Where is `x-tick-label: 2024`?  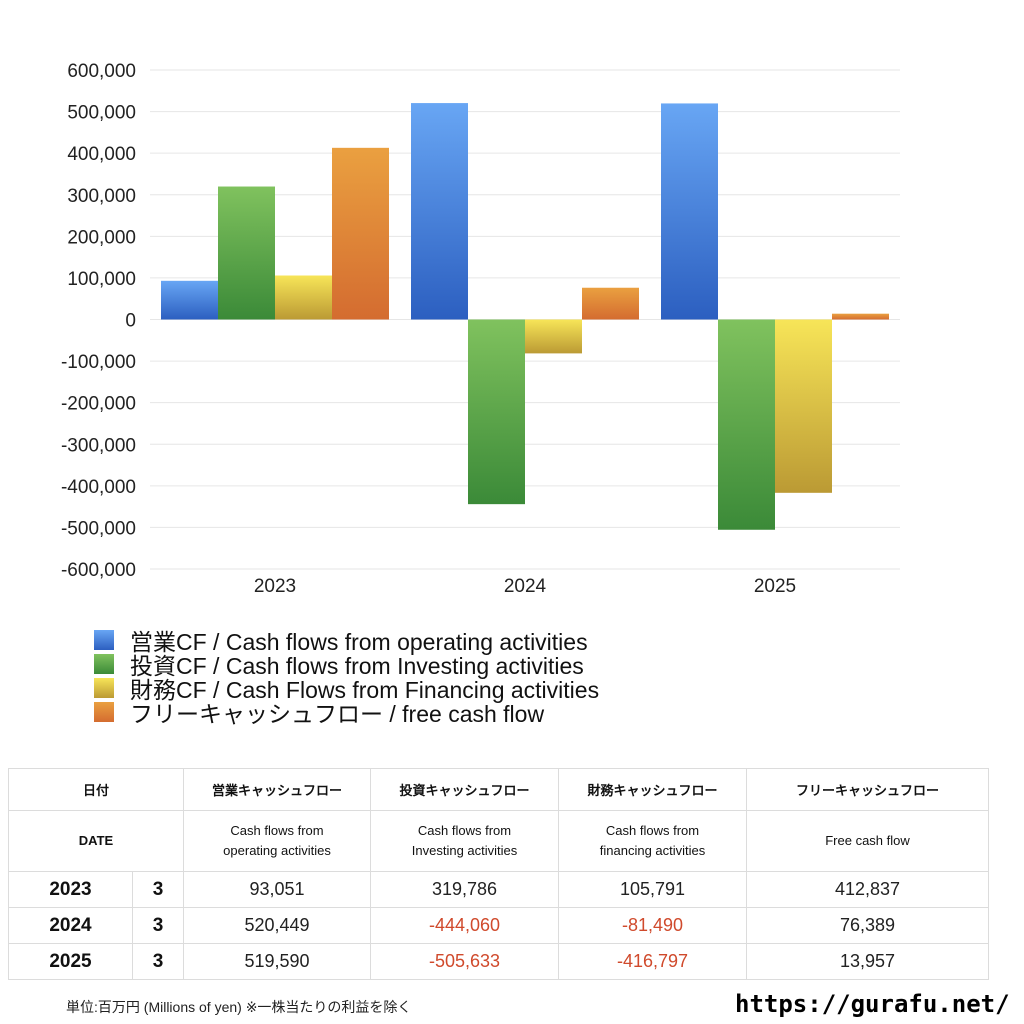 x-tick-label: 2024 is located at coordinates (525, 586).